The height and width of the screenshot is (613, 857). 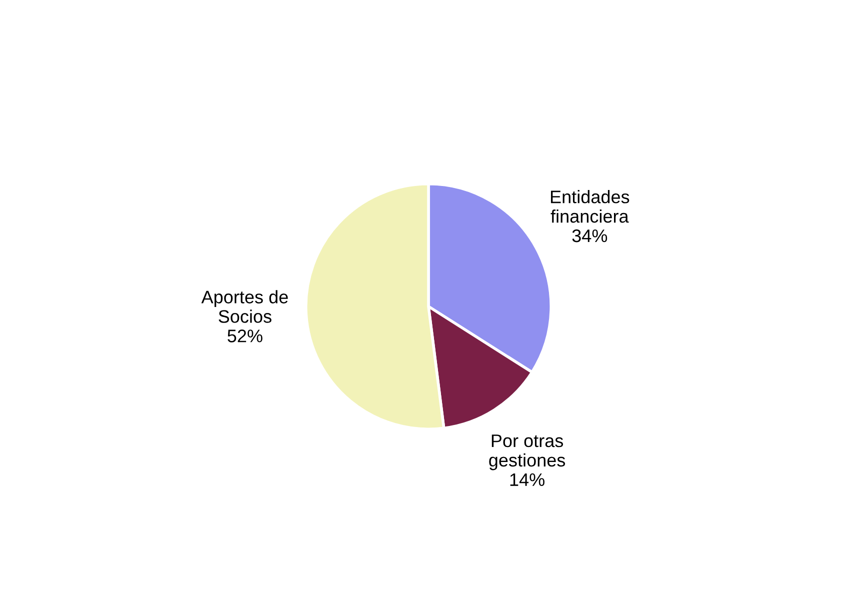 I want to click on data-label: 34%, so click(x=590, y=235).